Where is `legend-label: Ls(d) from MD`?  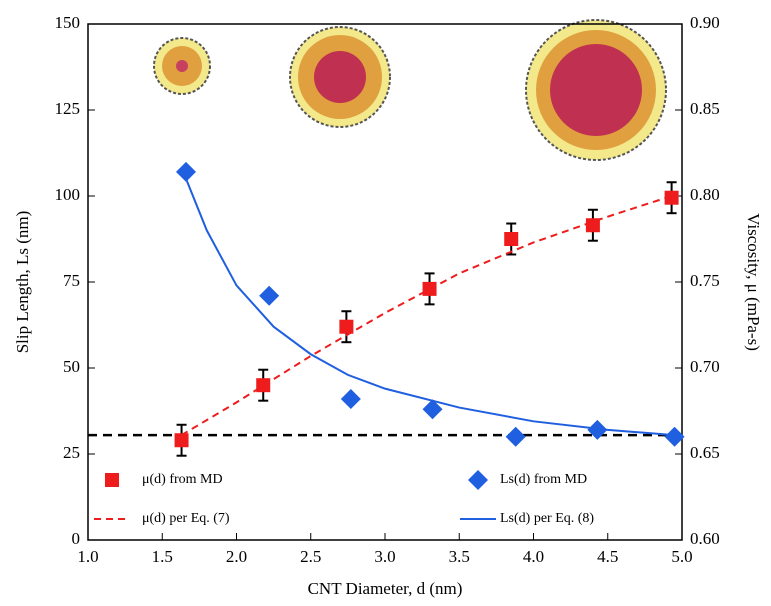
legend-label: Ls(d) from MD is located at coordinates (543, 479).